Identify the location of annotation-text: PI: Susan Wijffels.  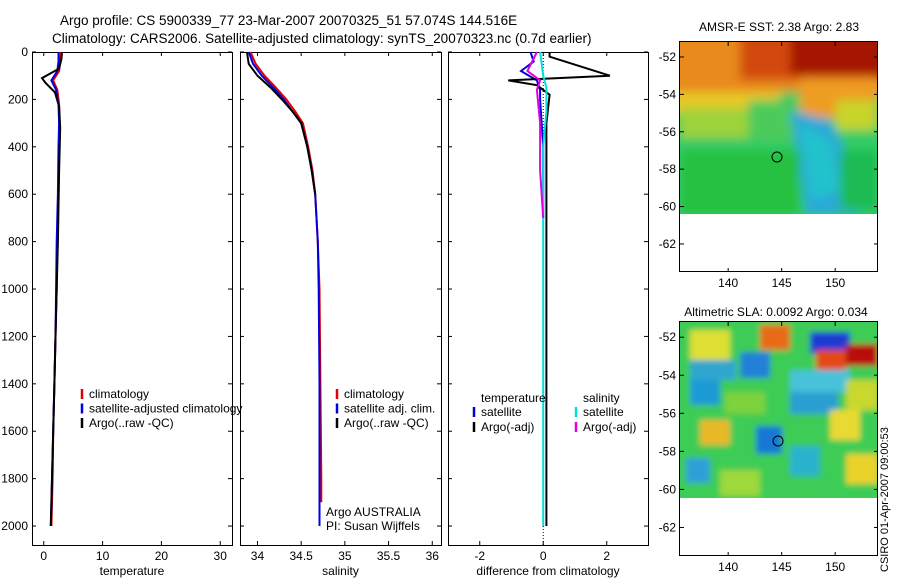
(373, 526).